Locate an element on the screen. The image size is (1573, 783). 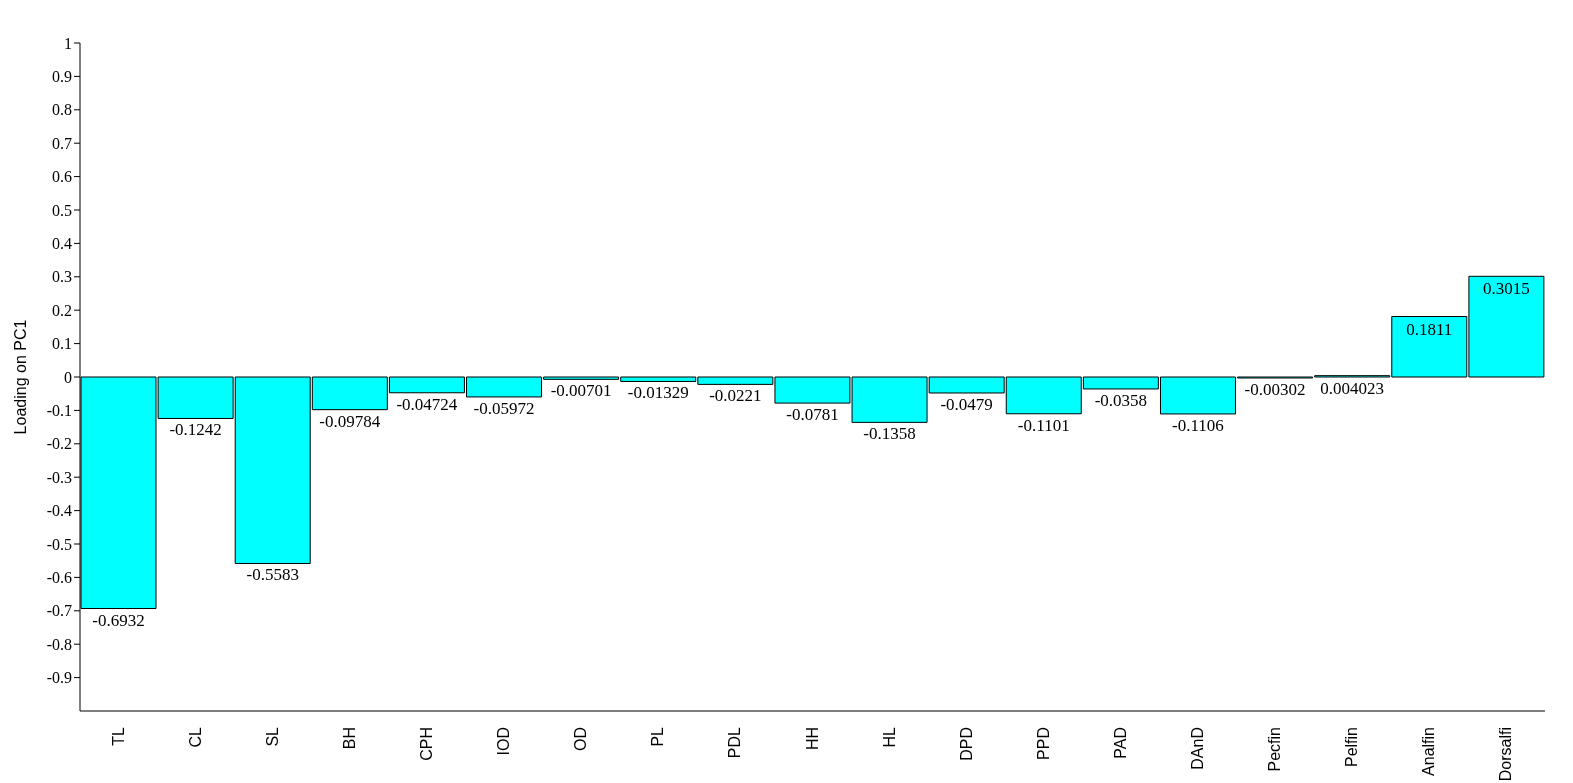
data-label: -0.09784 is located at coordinates (350, 421).